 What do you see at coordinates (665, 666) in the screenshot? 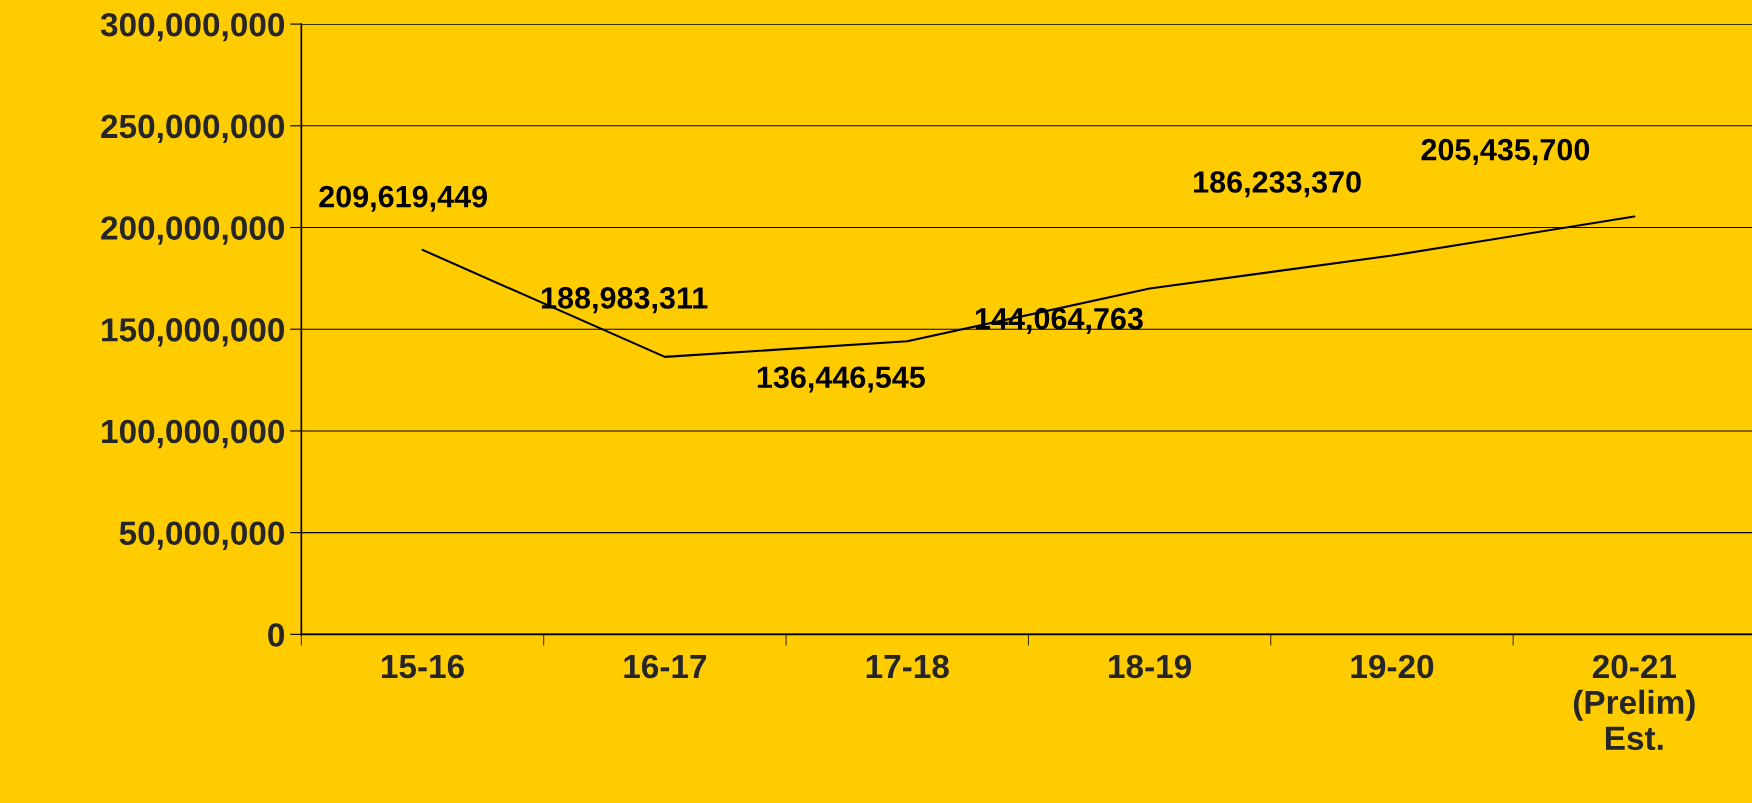
I see `x-tick-label: 16-17` at bounding box center [665, 666].